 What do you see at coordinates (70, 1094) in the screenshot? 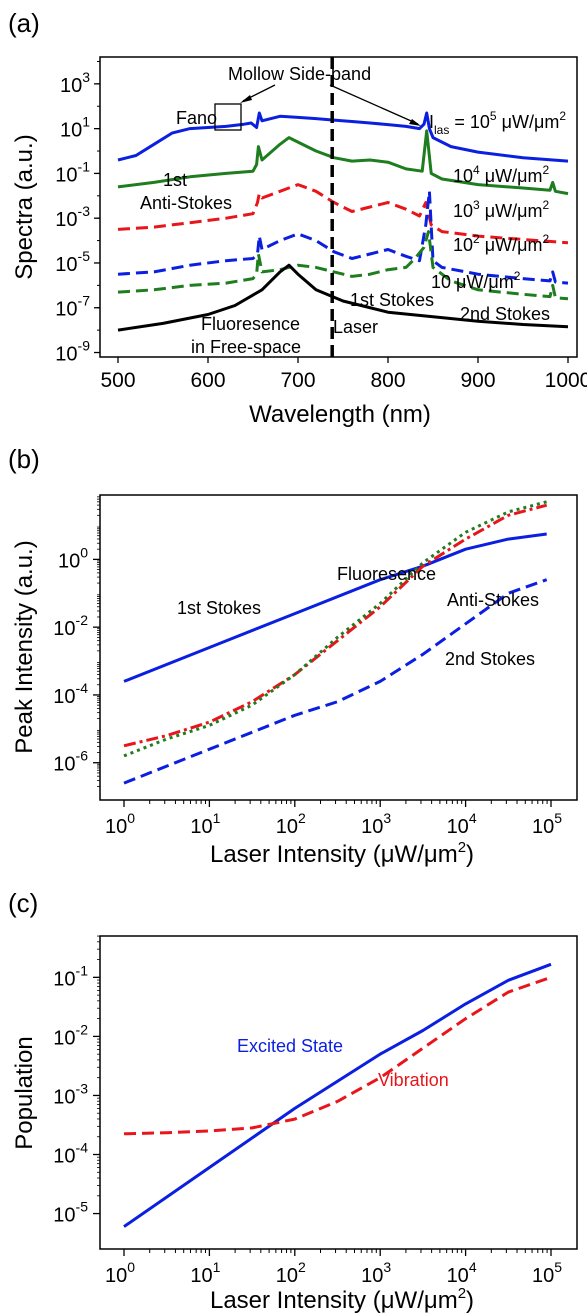
I see `panel-c-y-tick-label: 10⁻³` at bounding box center [70, 1094].